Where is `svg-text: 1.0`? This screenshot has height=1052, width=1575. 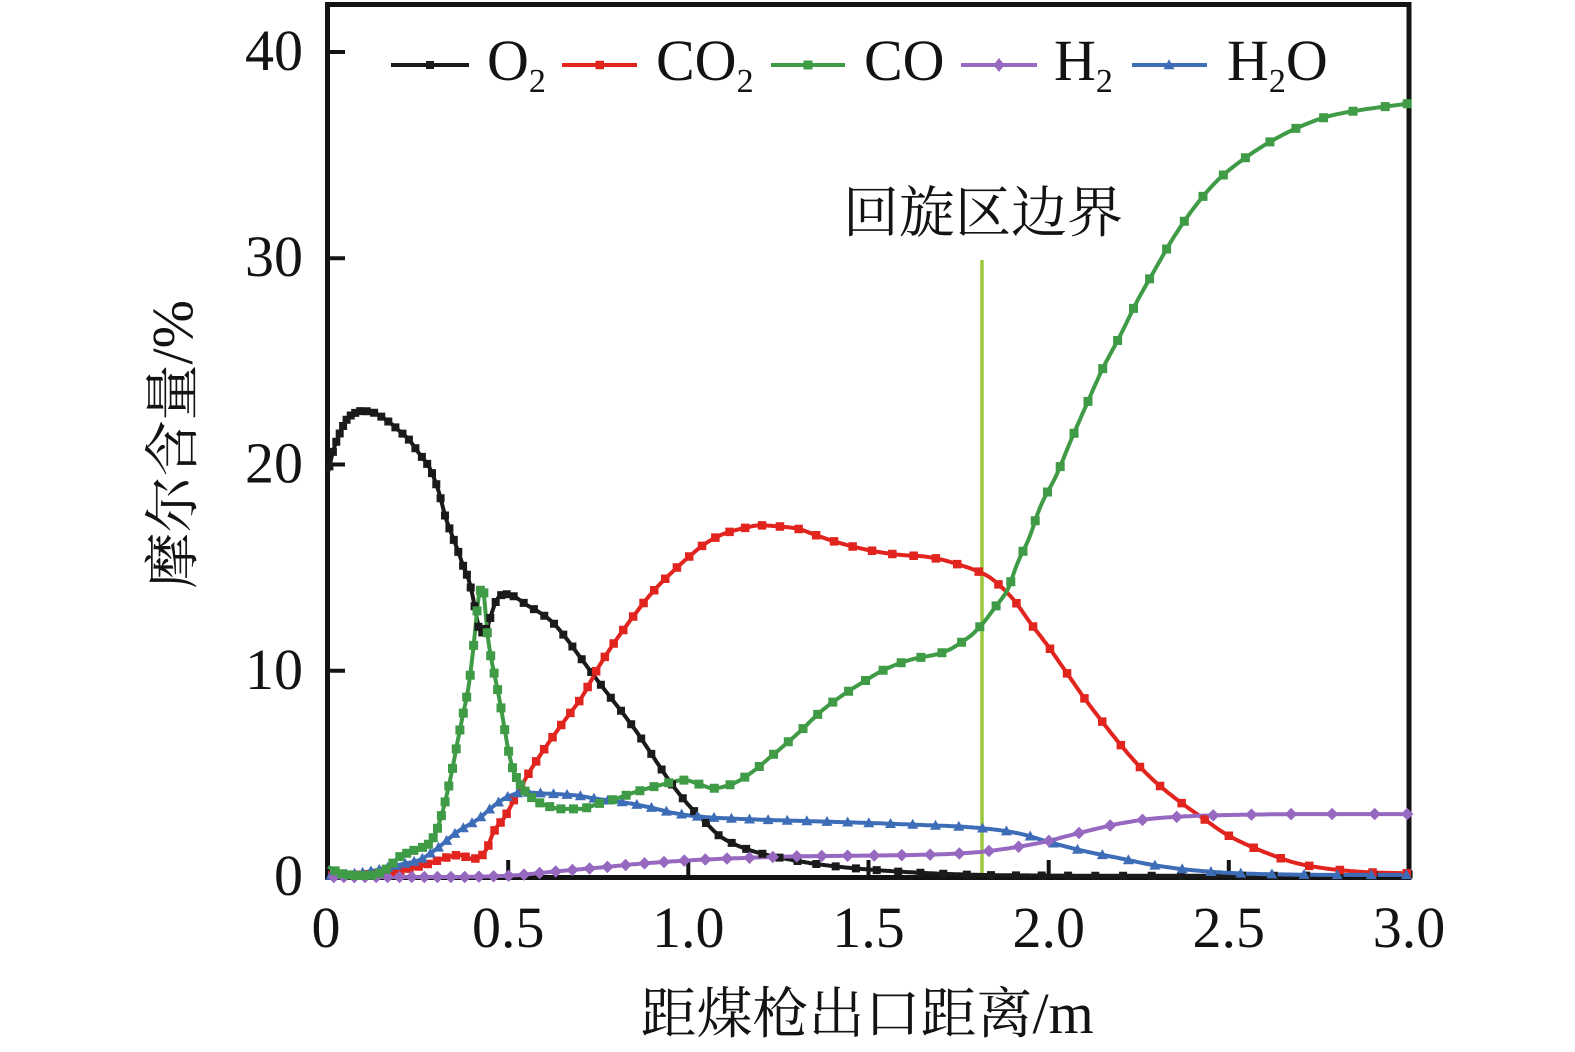
svg-text: 1.0 is located at coordinates (688, 927).